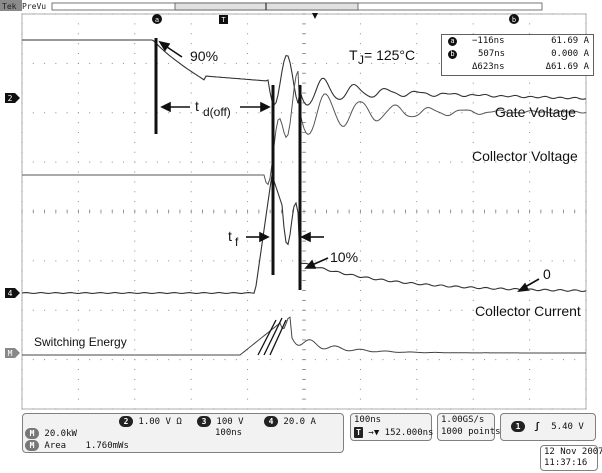  Describe the element at coordinates (537, 427) in the screenshot. I see `trigger-slope-icon: ʃ` at that location.